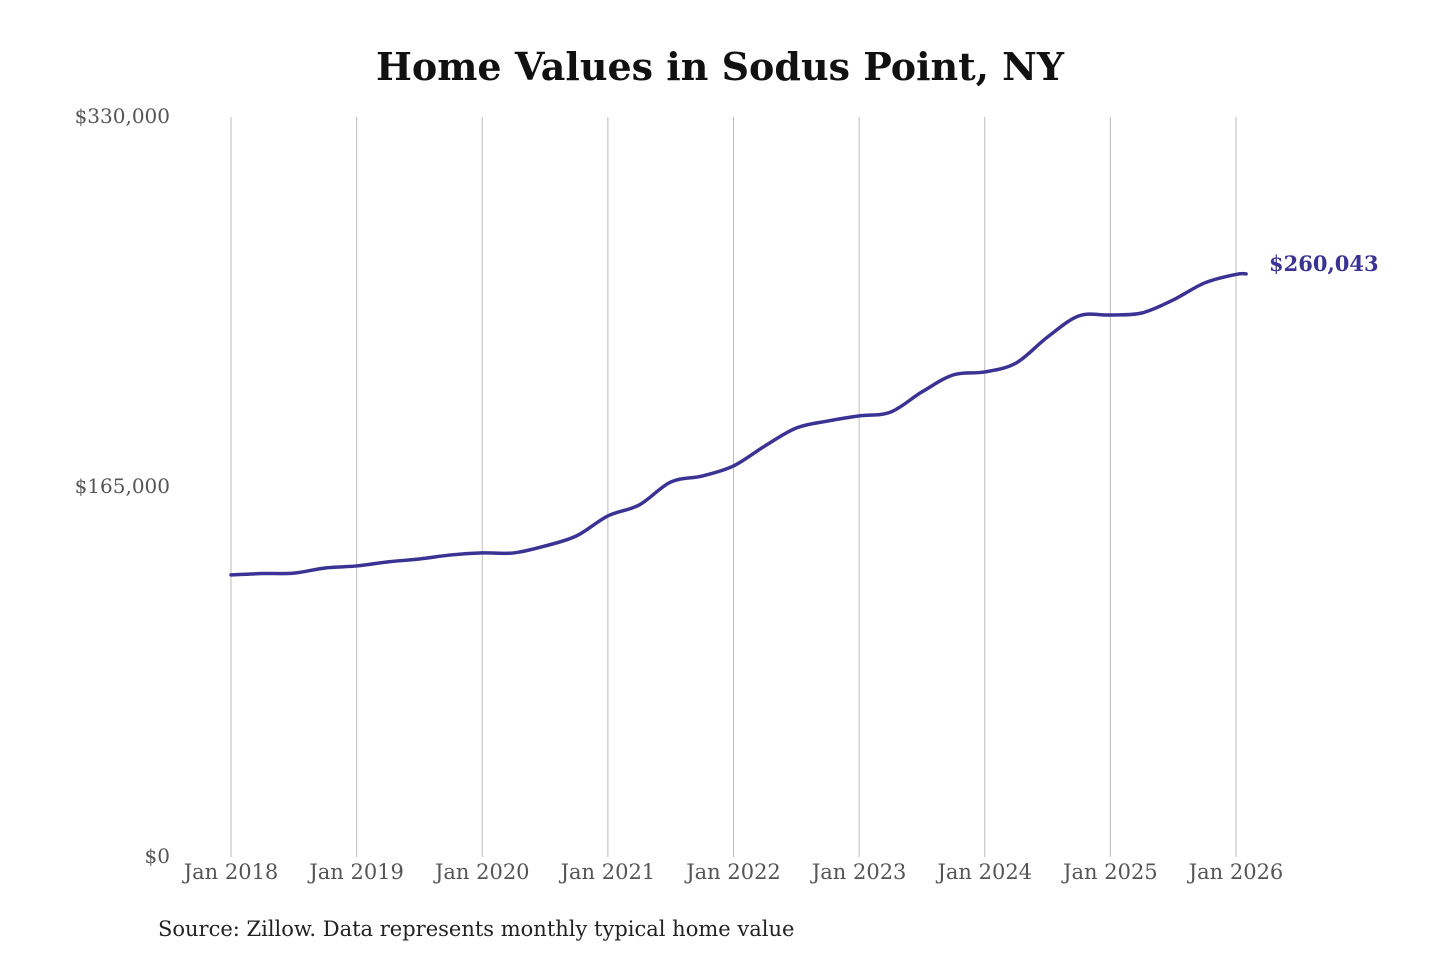 Image resolution: width=1440 pixels, height=960 pixels. I want to click on chart-title: Home Values in Sodus Point, NY, so click(720, 66).